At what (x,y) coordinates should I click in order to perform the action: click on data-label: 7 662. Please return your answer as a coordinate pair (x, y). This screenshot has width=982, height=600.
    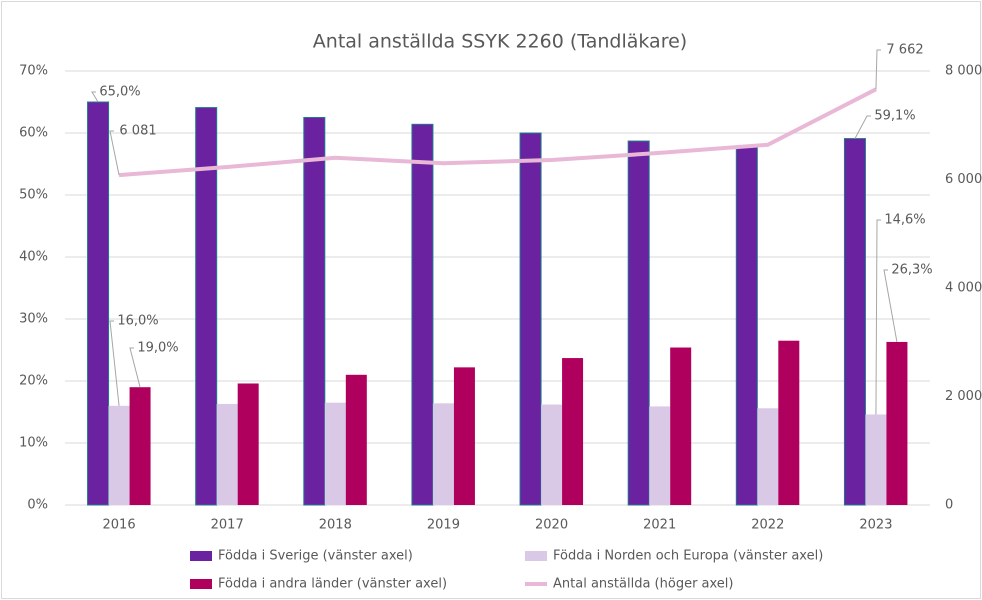
    Looking at the image, I should click on (904, 50).